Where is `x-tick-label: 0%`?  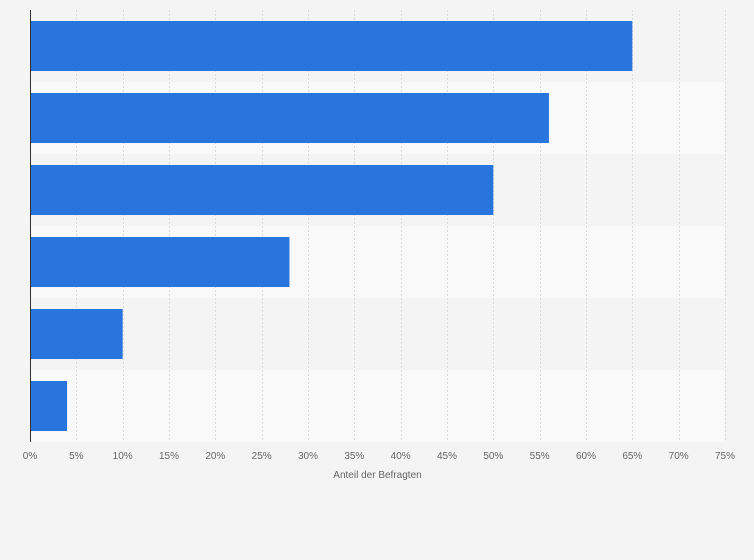 x-tick-label: 0% is located at coordinates (30, 456).